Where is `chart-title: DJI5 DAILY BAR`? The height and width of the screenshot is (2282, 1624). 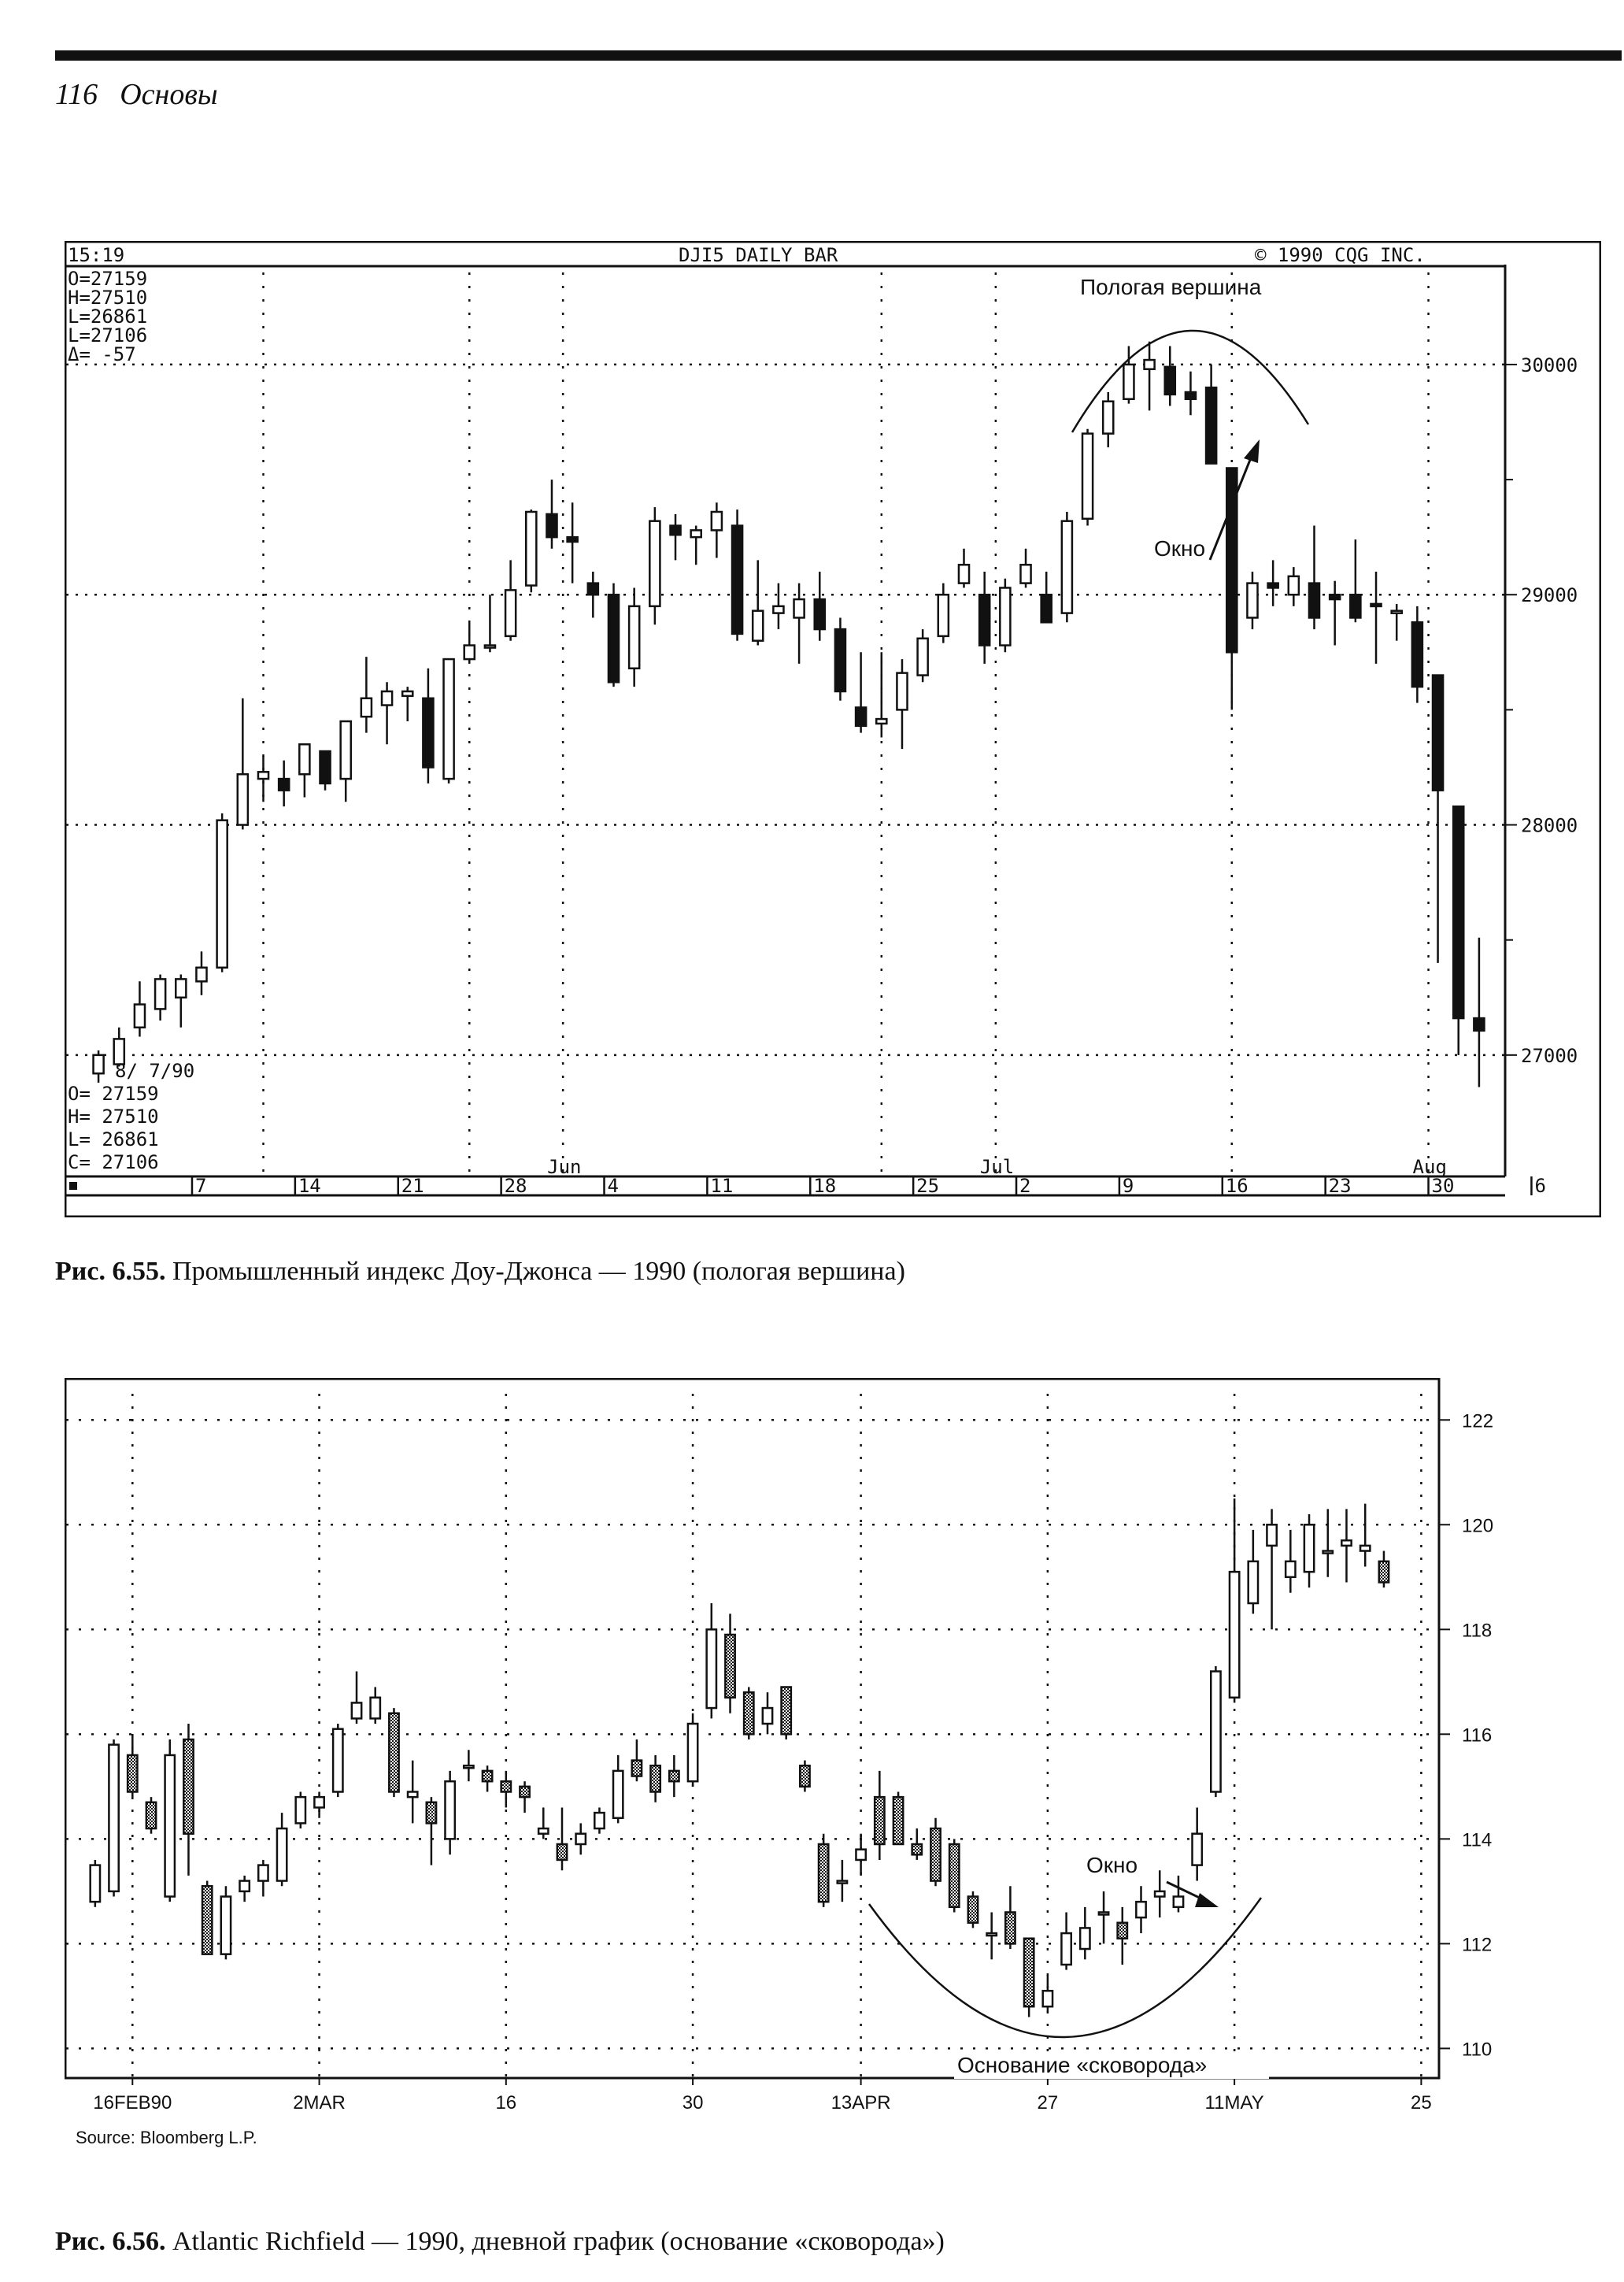 chart-title: DJI5 DAILY BAR is located at coordinates (758, 255).